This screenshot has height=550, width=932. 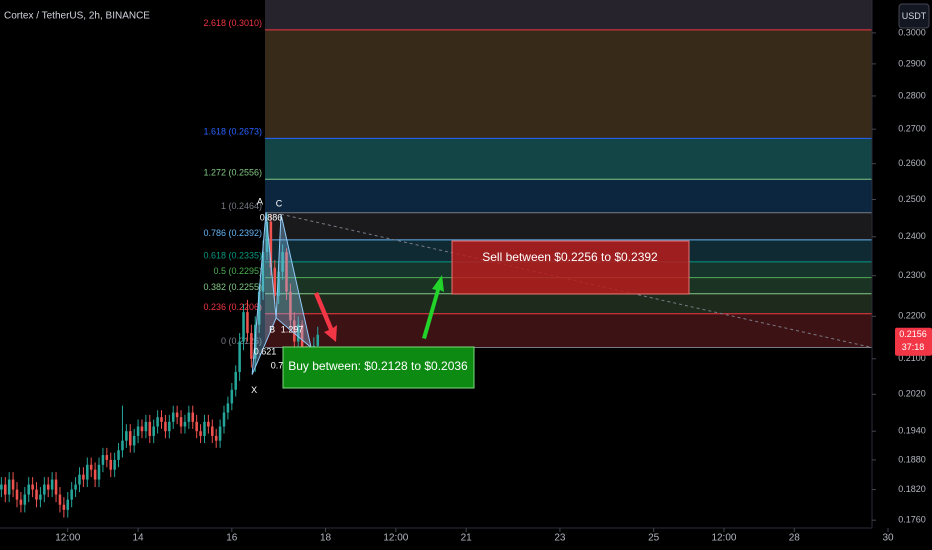 What do you see at coordinates (912, 163) in the screenshot?
I see `y-tick-label: 0.2600` at bounding box center [912, 163].